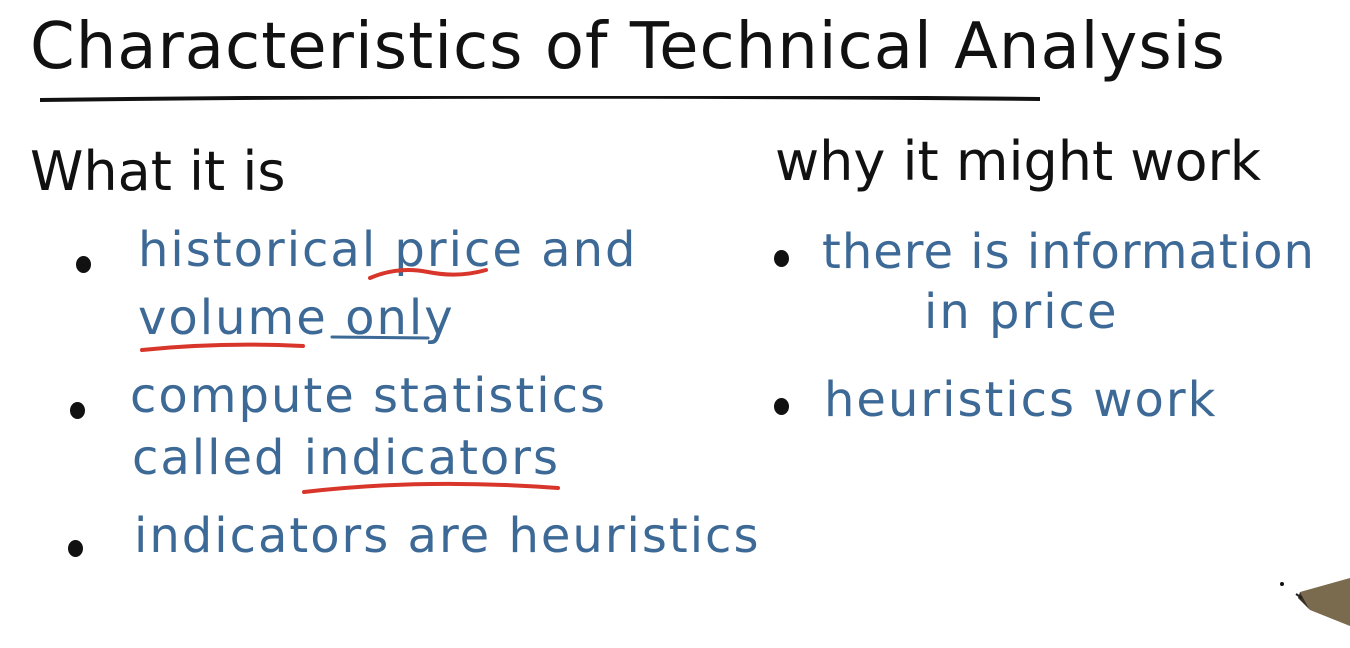 The image size is (1350, 648). I want to click on text-fragment: historical, so click(266, 250).